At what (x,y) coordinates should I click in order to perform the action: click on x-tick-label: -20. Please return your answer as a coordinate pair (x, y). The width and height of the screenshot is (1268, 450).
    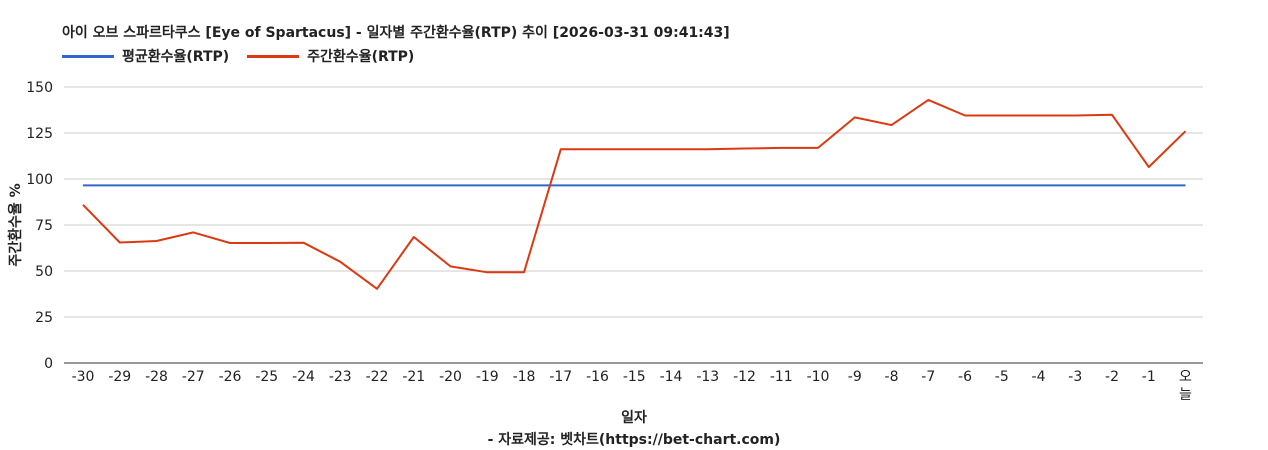
    Looking at the image, I should click on (450, 377).